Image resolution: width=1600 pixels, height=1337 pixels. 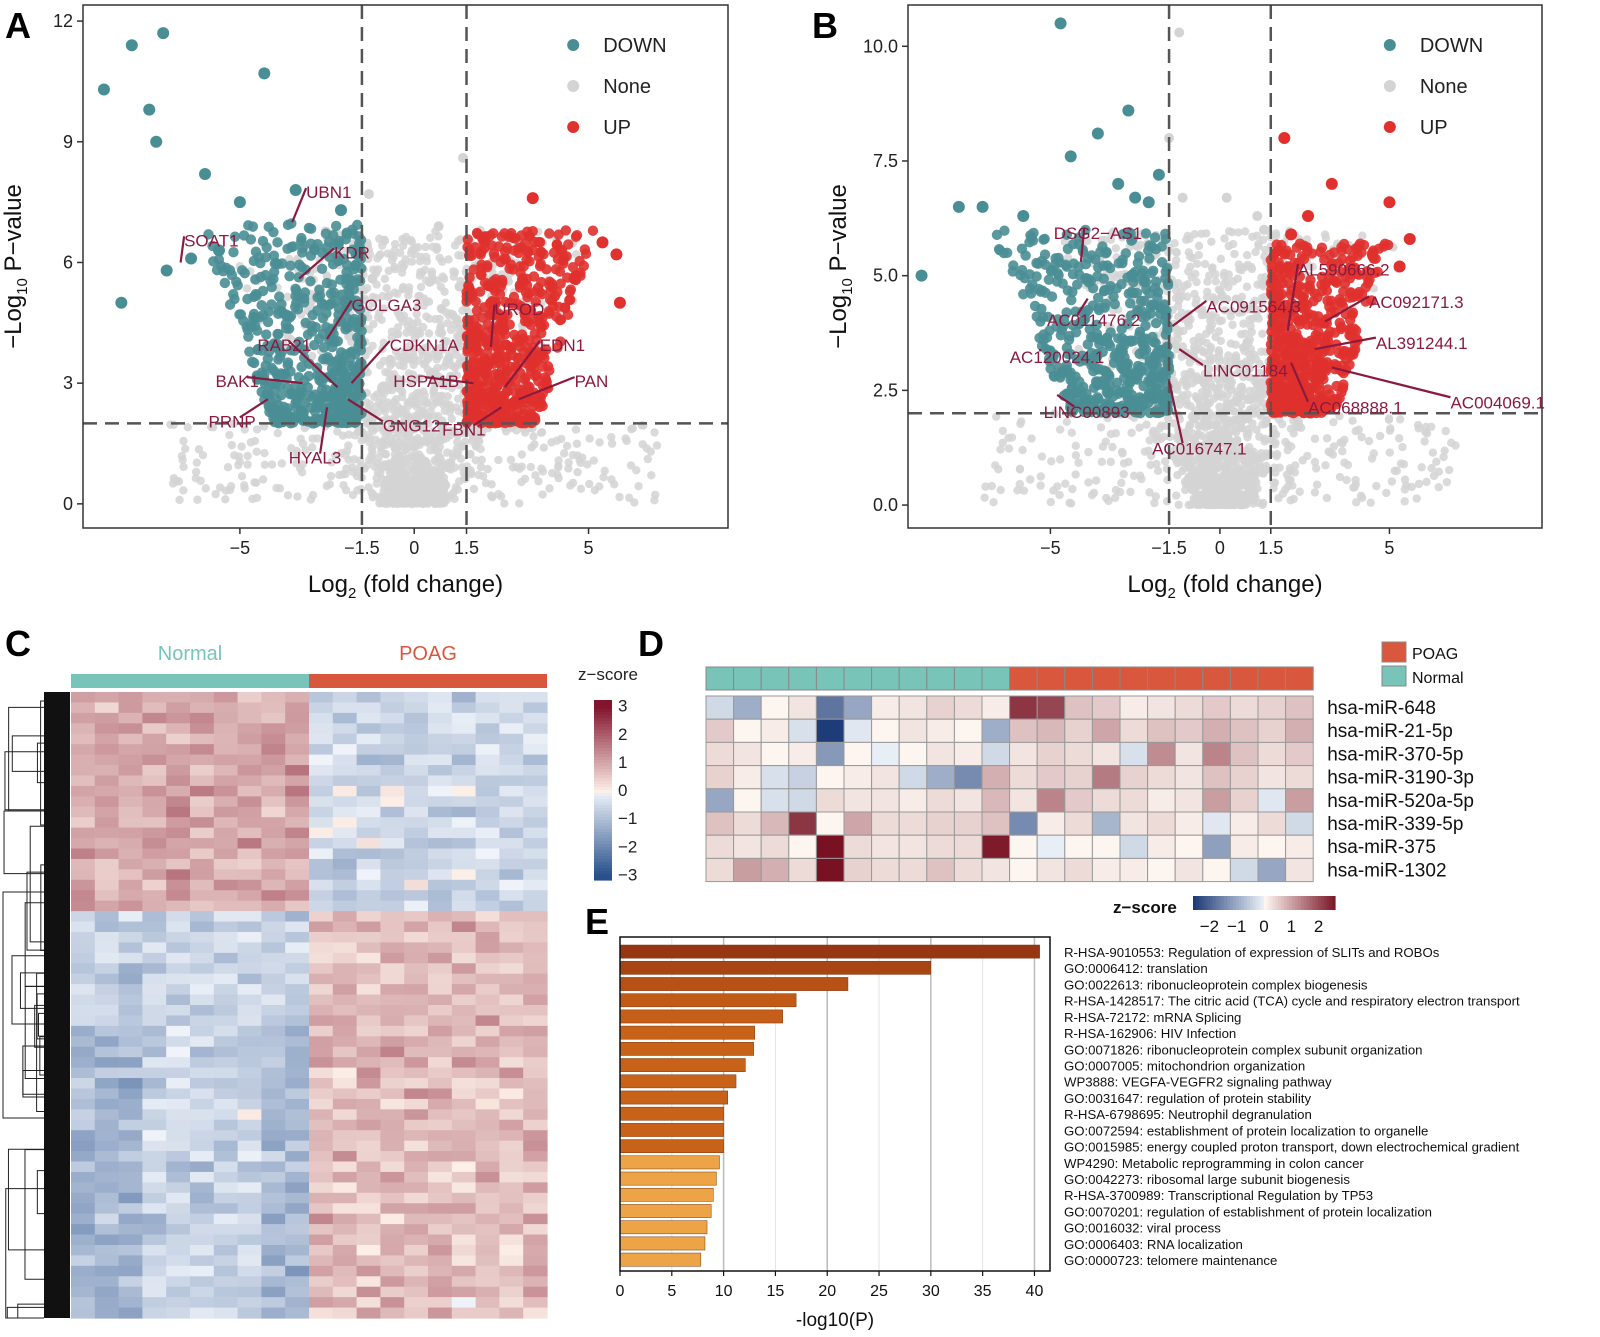 What do you see at coordinates (18, 25) in the screenshot?
I see `panel-letter-a: A` at bounding box center [18, 25].